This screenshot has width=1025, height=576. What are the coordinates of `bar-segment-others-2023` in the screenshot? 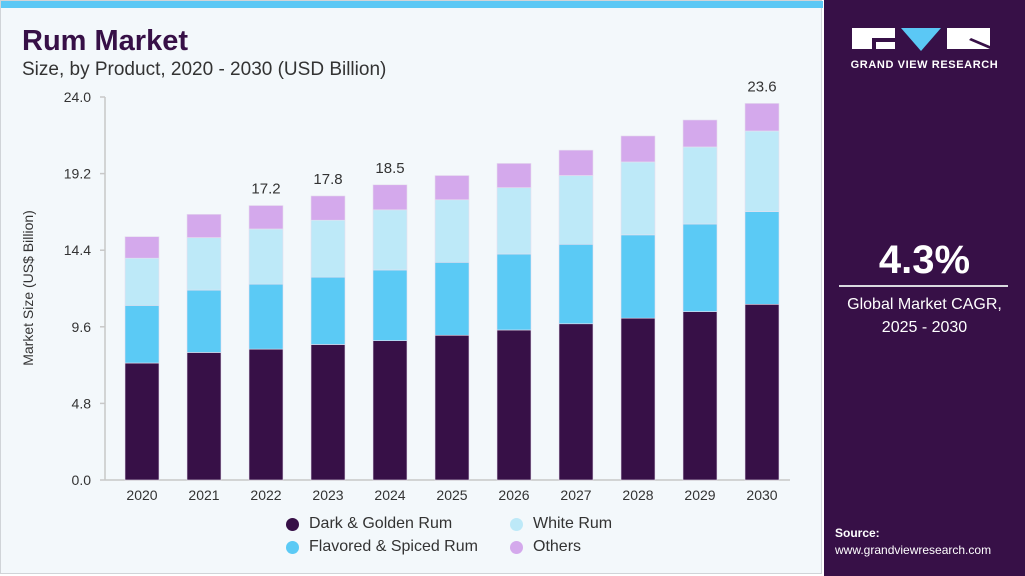 It's located at (328, 208).